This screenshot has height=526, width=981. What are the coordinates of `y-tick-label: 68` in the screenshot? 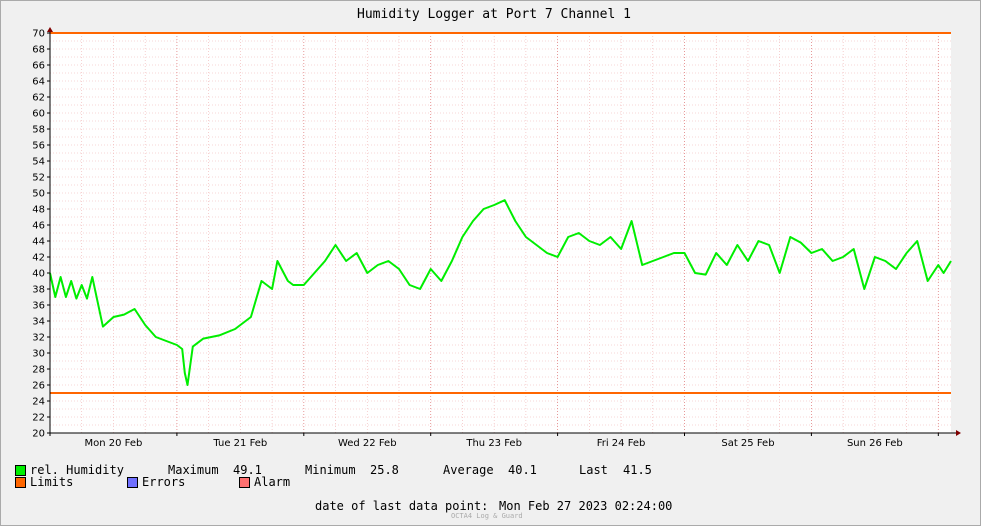 It's located at (38, 50).